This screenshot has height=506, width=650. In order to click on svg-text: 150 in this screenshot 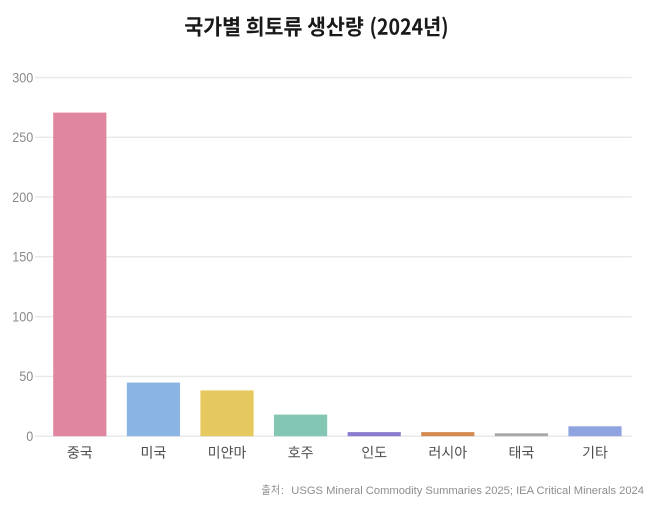, I will do `click(22, 257)`.